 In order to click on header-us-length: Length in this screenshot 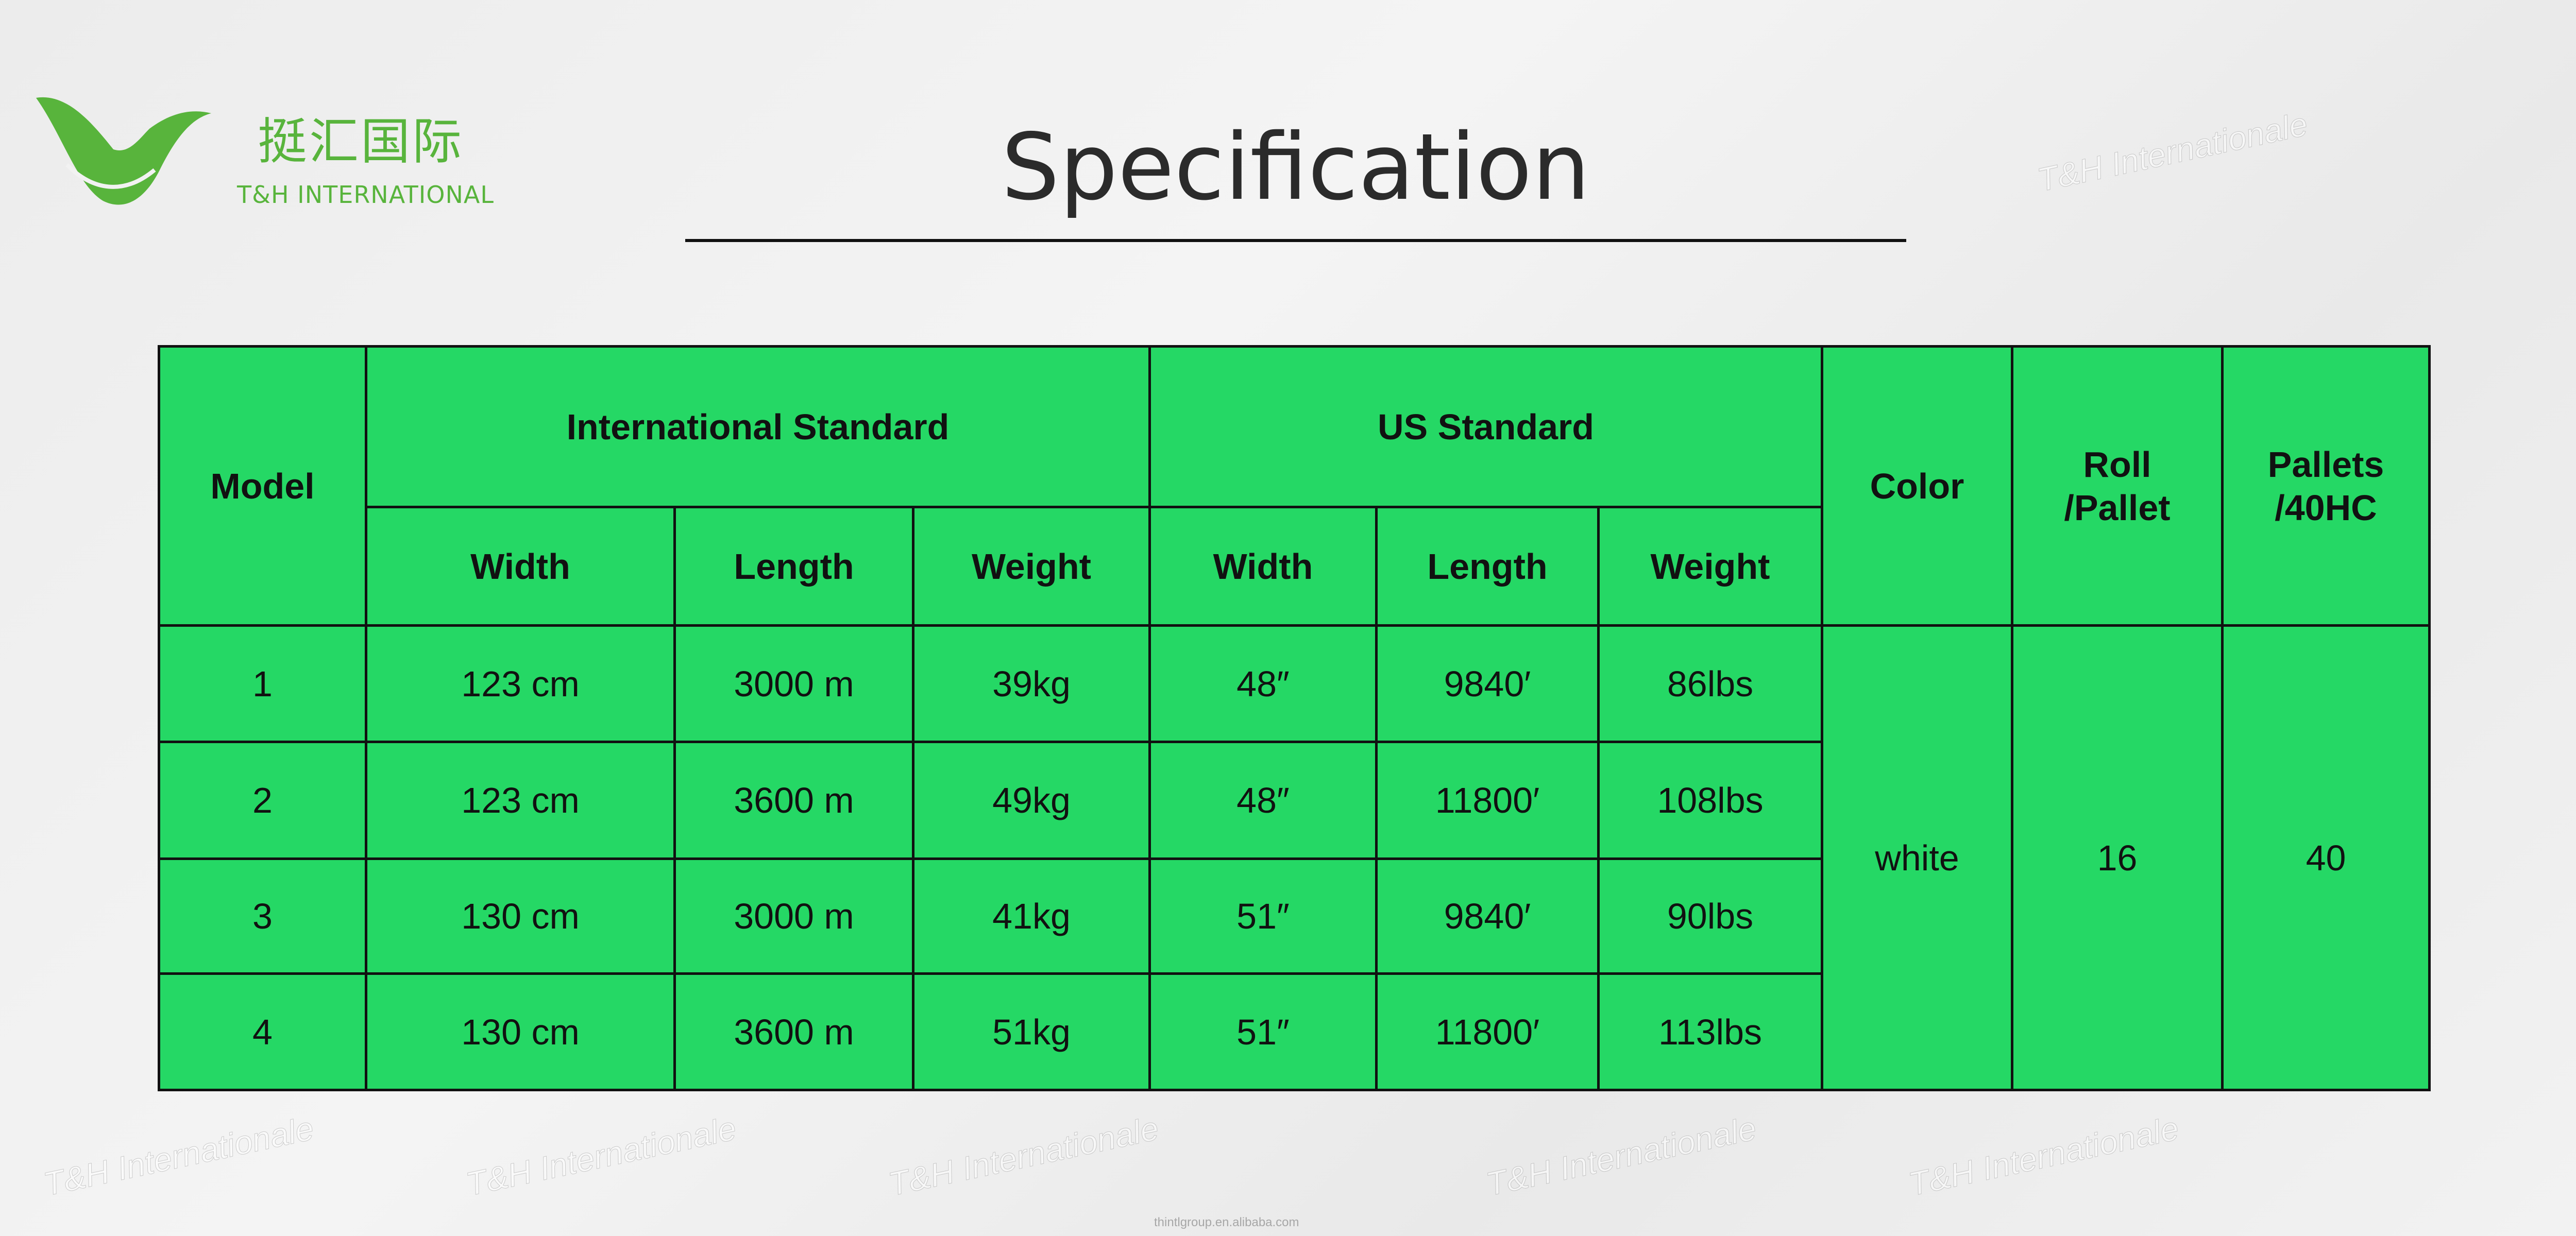, I will do `click(1487, 566)`.